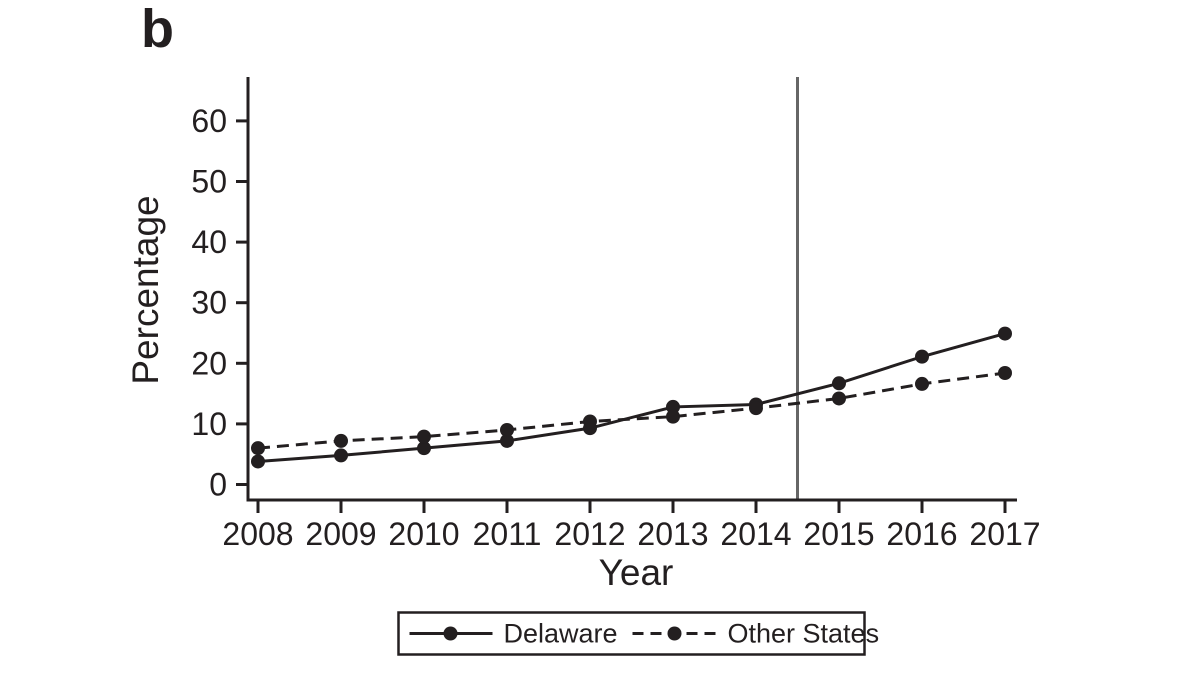 This screenshot has width=1200, height=696. What do you see at coordinates (157, 29) in the screenshot?
I see `panel-label: b` at bounding box center [157, 29].